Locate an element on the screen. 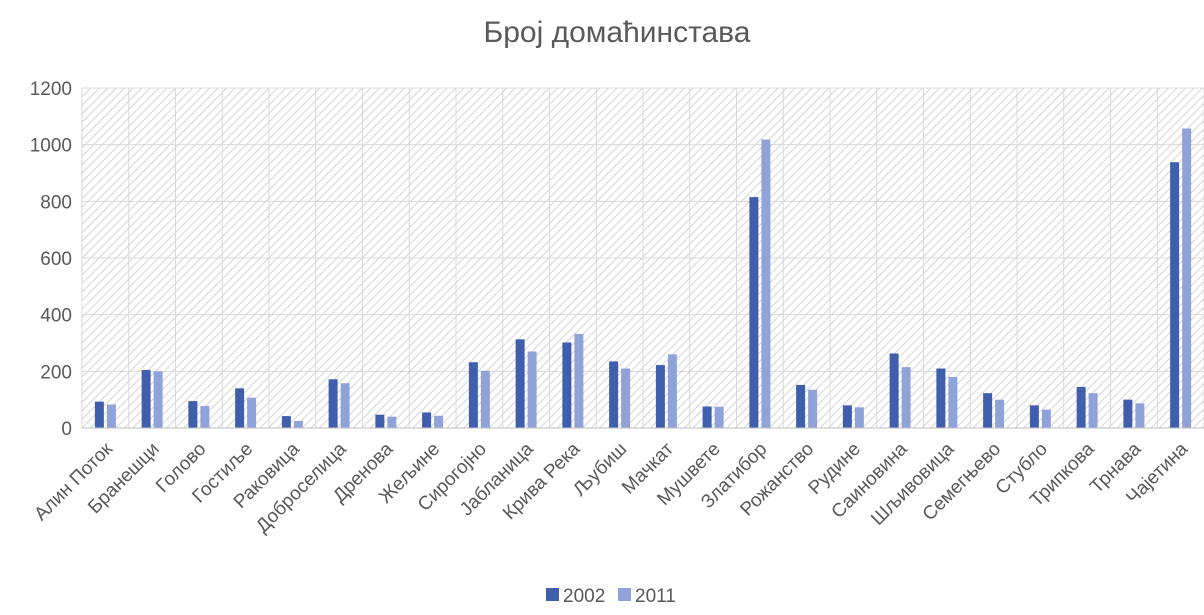 The height and width of the screenshot is (615, 1204). y-tick-label: 800 is located at coordinates (56, 202).